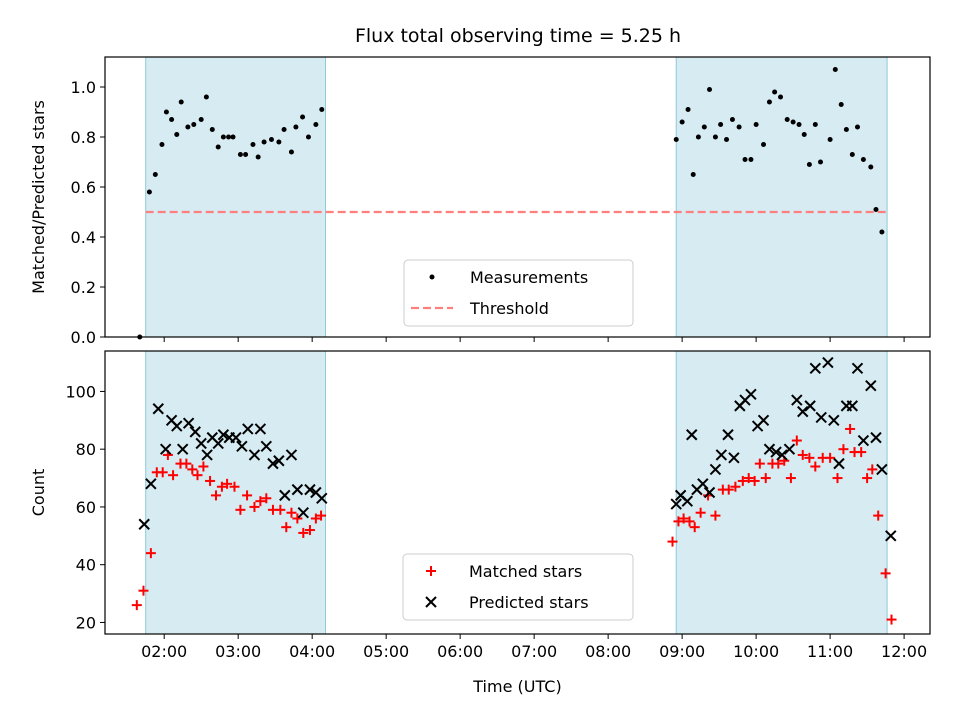 This screenshot has width=960, height=720. I want to click on y-axis-label: Count, so click(38, 493).